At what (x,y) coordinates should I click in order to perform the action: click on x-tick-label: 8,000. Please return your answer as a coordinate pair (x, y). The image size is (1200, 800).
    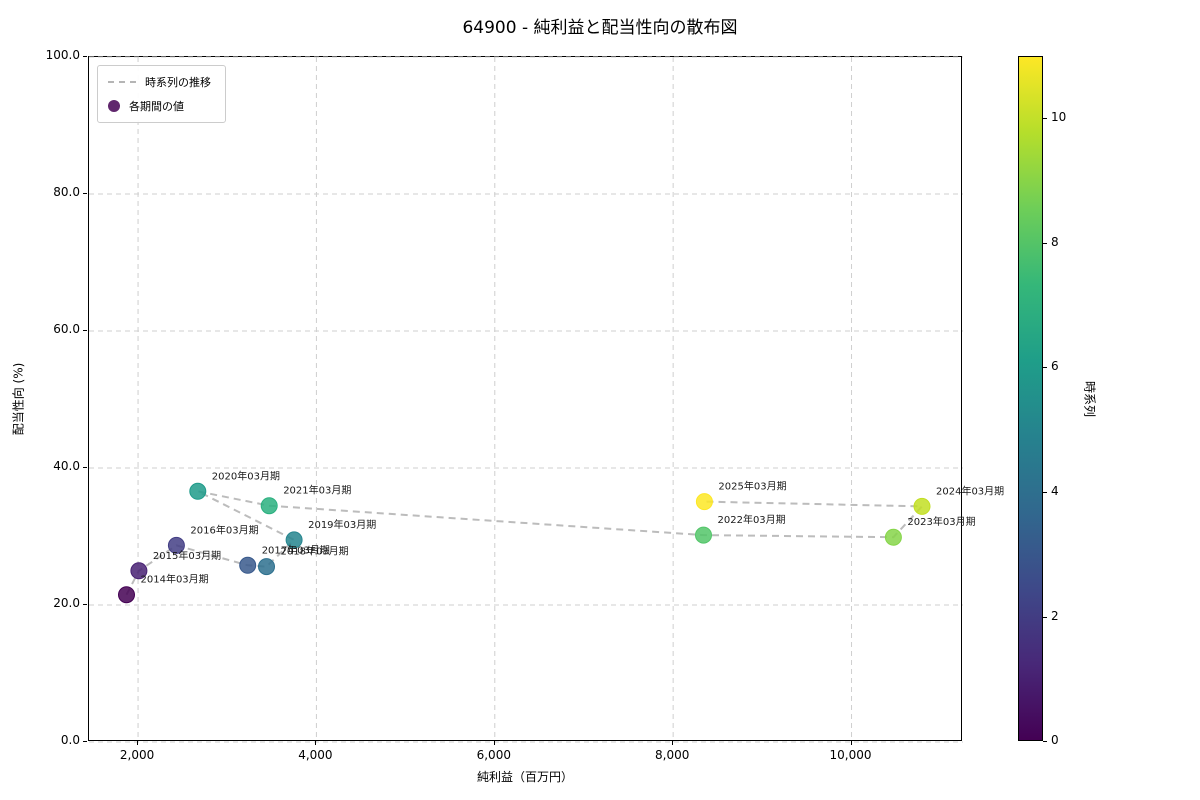
    Looking at the image, I should click on (672, 755).